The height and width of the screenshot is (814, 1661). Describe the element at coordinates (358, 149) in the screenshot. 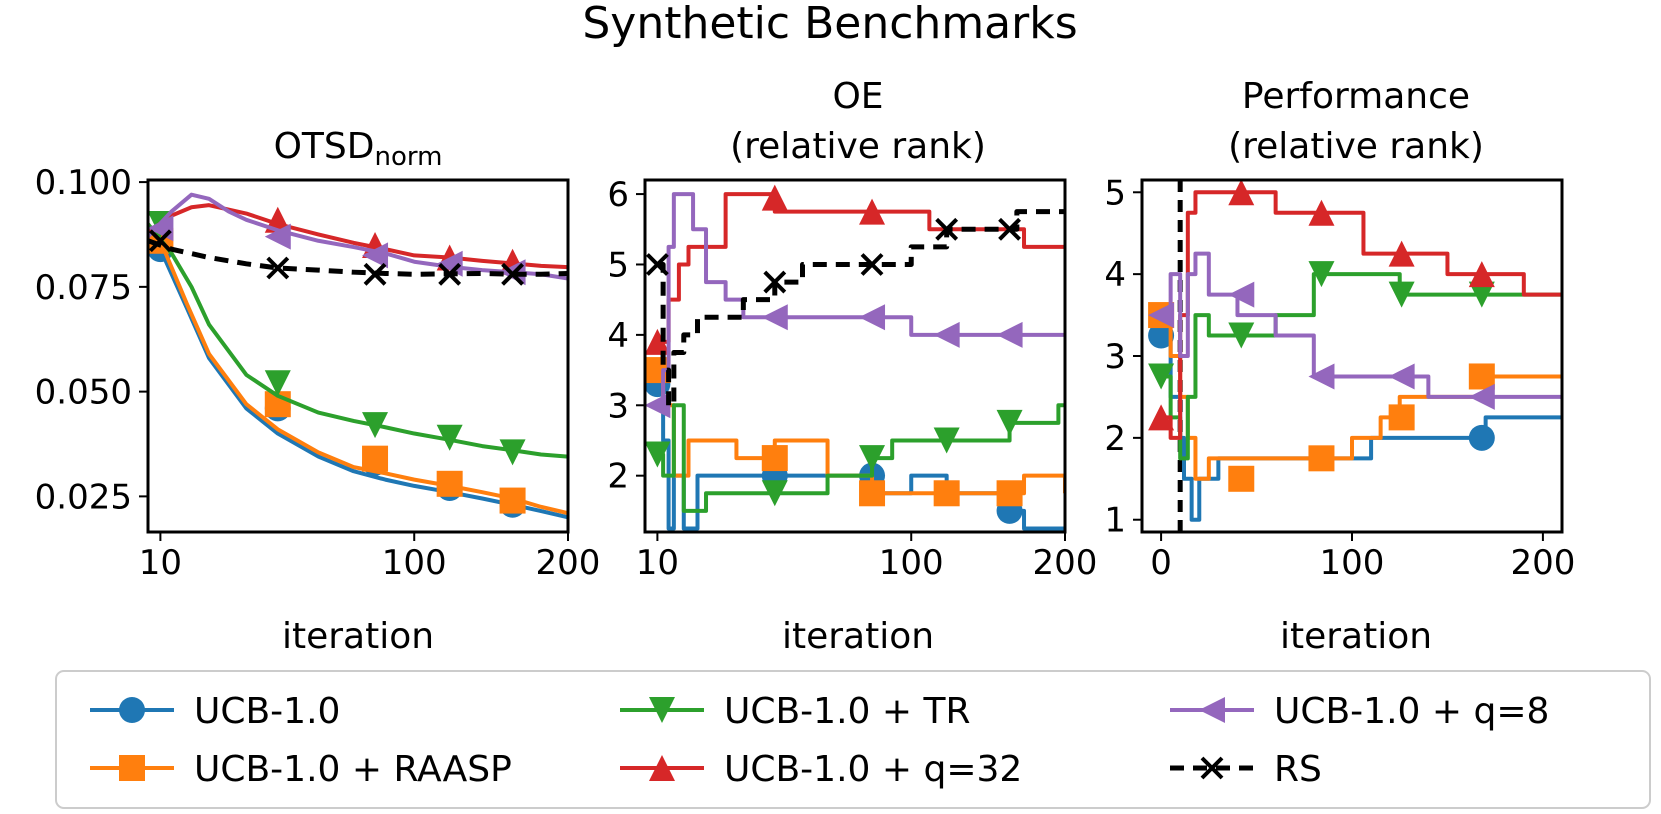

I see `panel-otsd-title: OTSDnorm` at that location.